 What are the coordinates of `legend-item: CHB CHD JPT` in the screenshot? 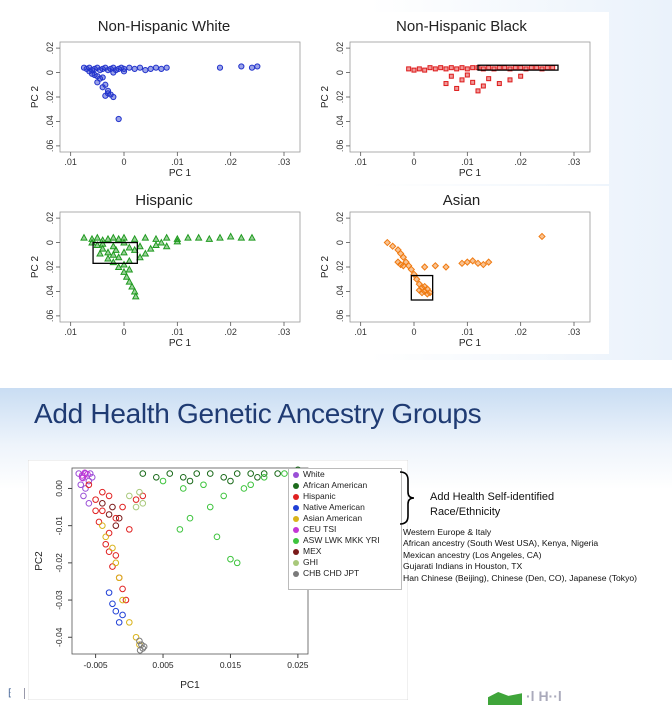 It's located at (345, 573).